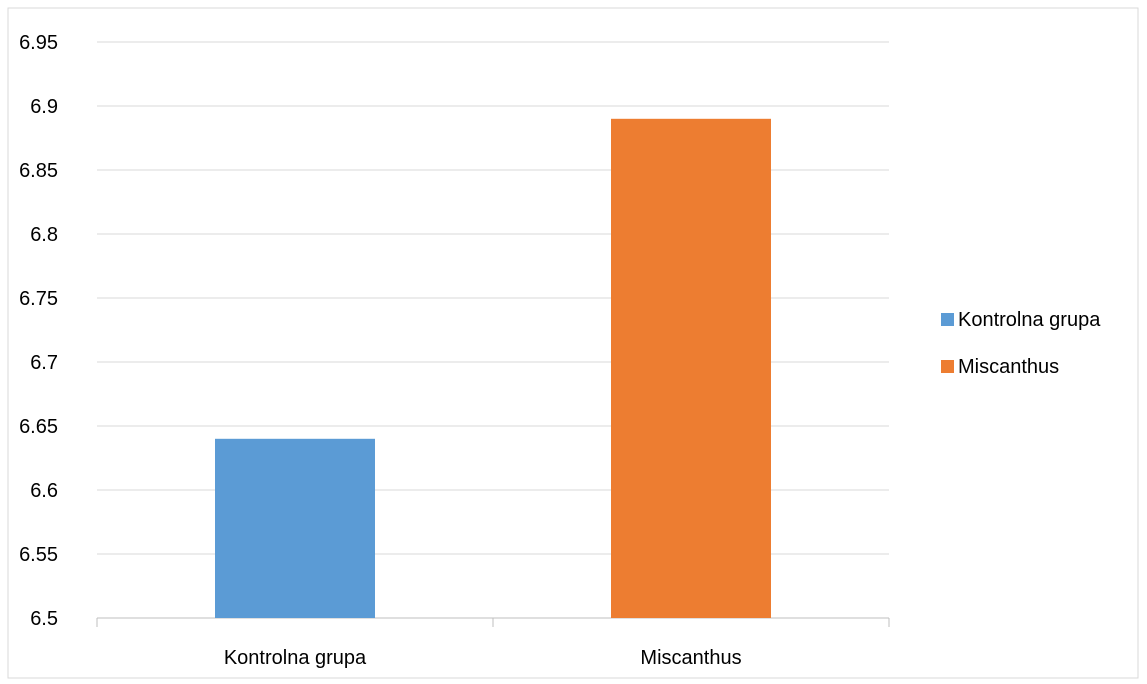 The image size is (1147, 684). What do you see at coordinates (493, 643) in the screenshot?
I see `x-axis: Kontrolna grupa Miscanthus` at bounding box center [493, 643].